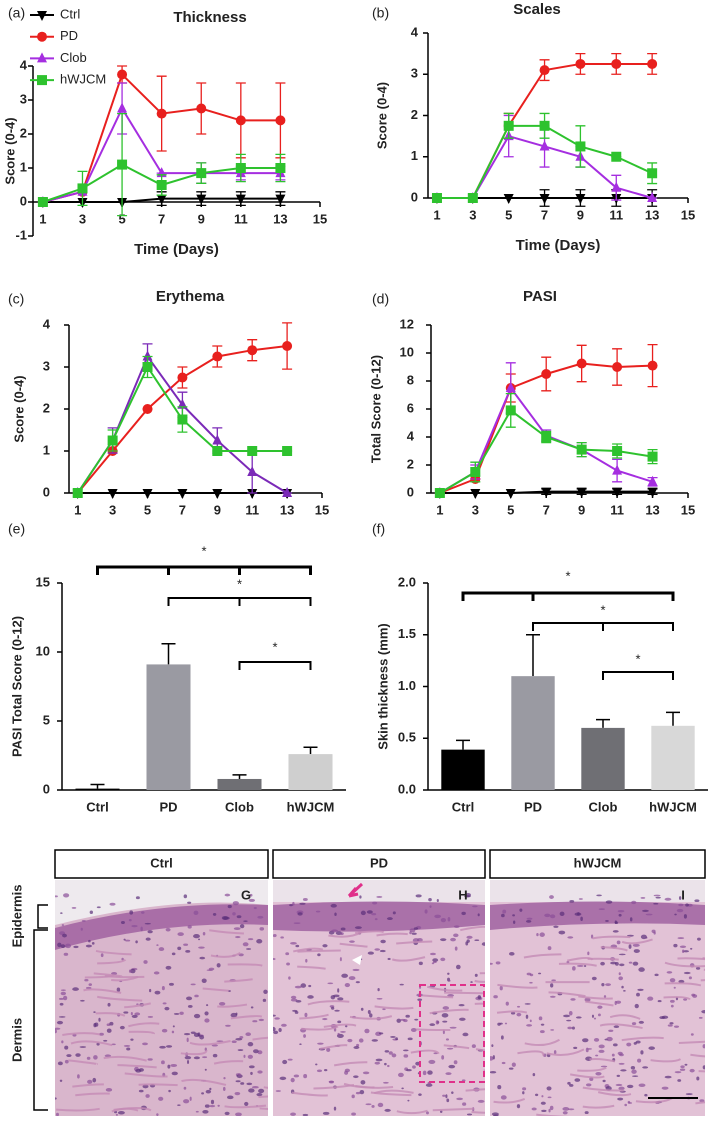  What do you see at coordinates (310, 750) in the screenshot?
I see `error-bar` at bounding box center [310, 750].